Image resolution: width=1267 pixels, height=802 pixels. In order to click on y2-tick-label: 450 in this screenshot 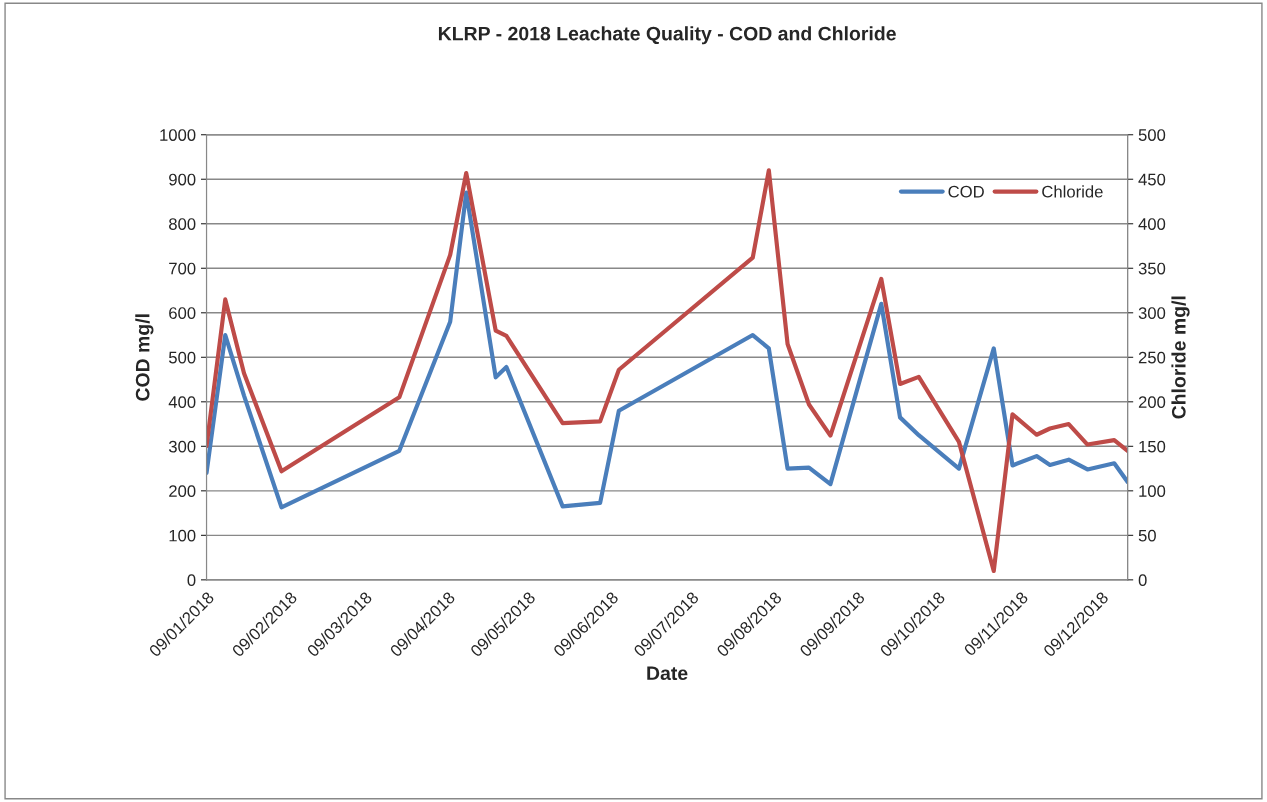, I will do `click(1152, 179)`.